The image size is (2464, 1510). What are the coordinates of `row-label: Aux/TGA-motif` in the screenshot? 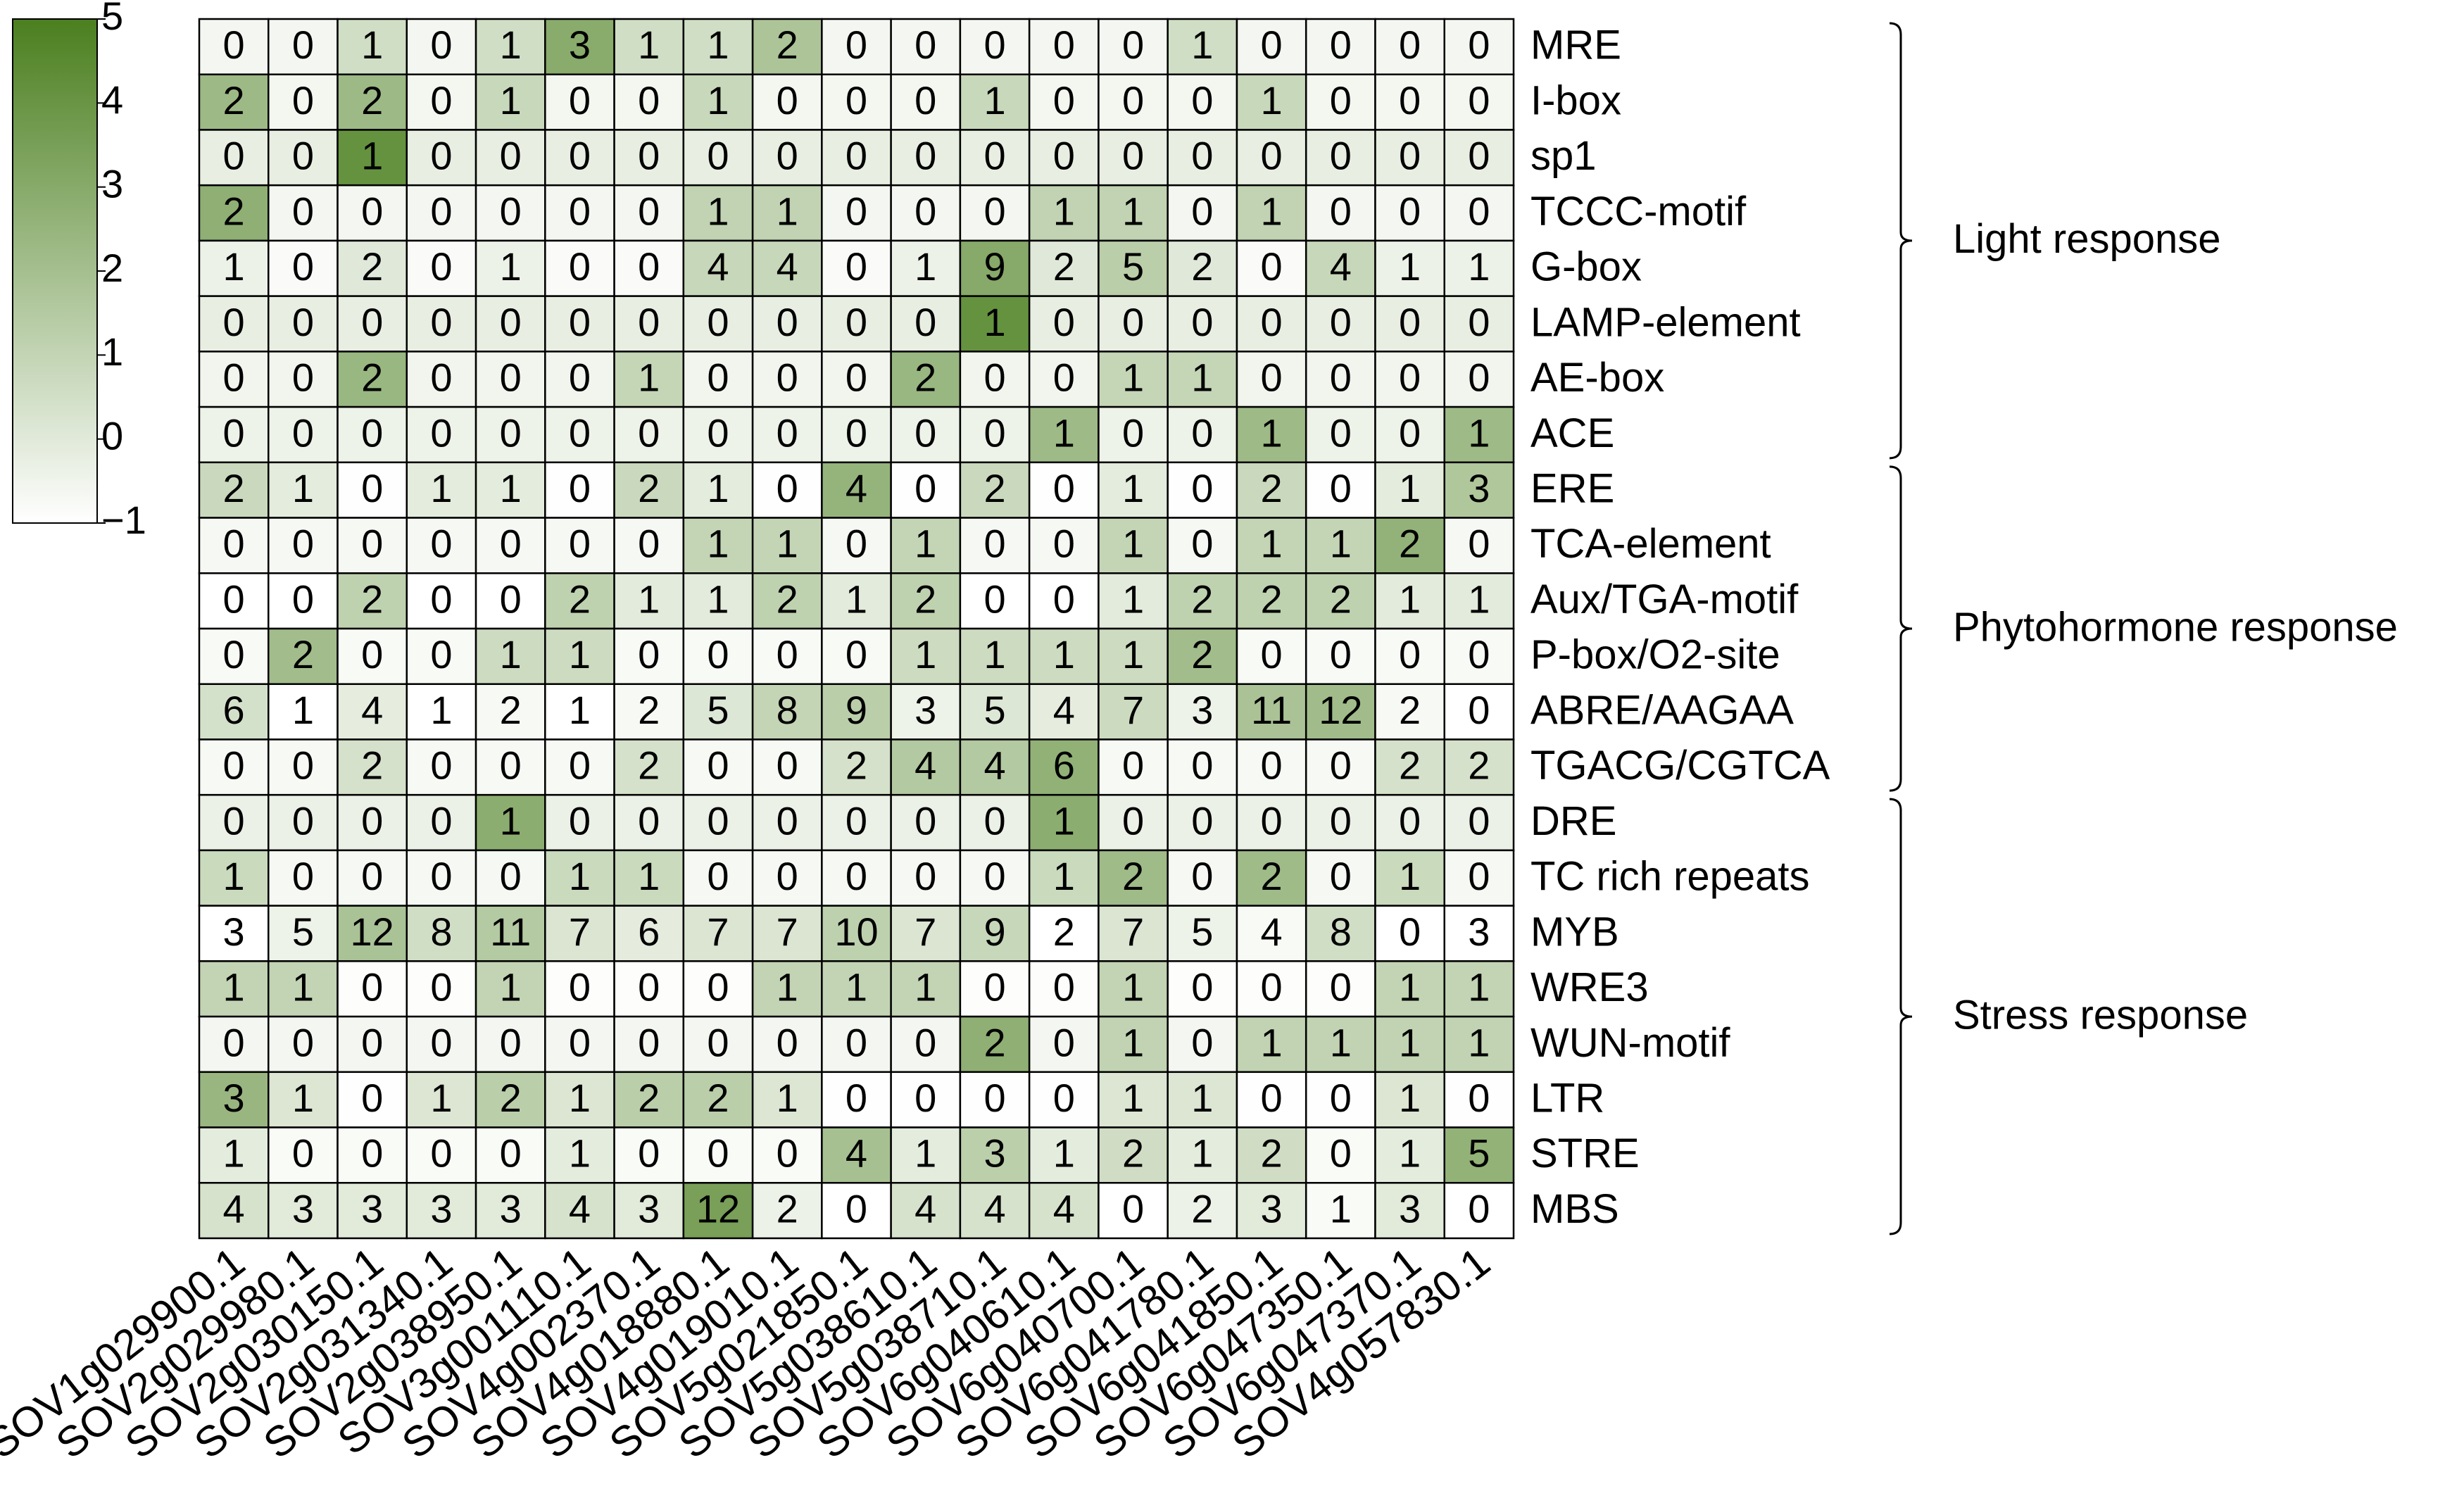 It's located at (1664, 600).